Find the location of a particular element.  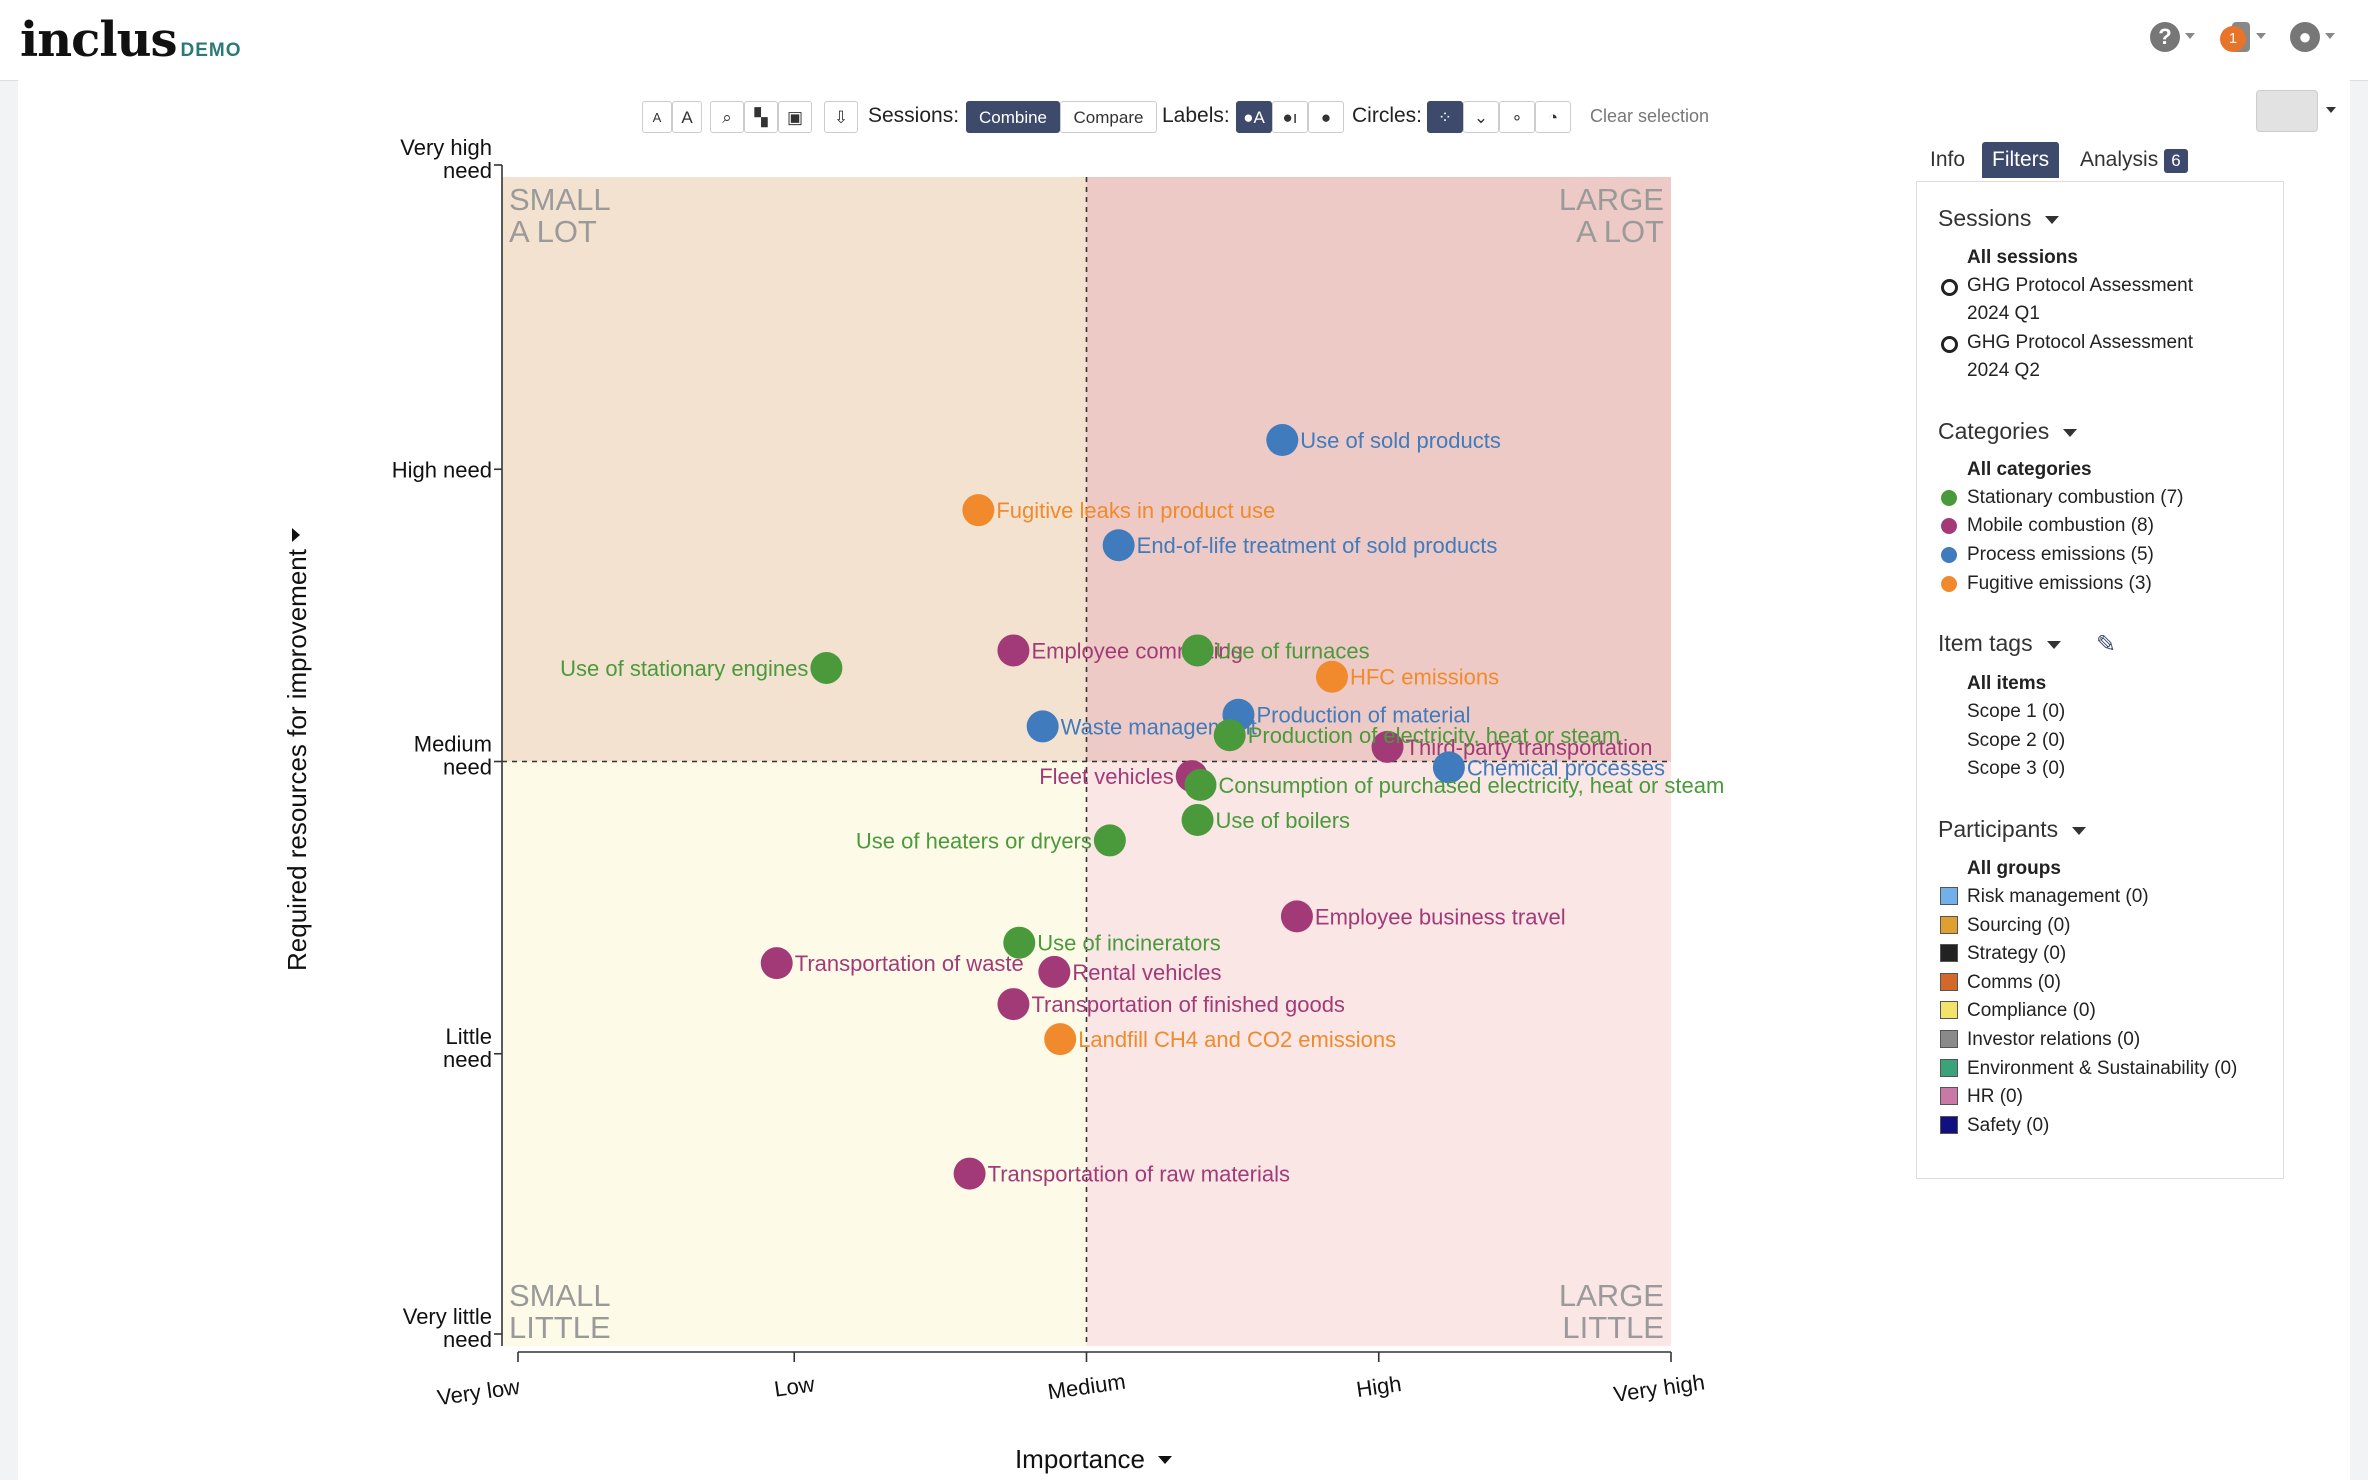

session-item-2-line2: 2024 Q2 is located at coordinates (2003, 370).